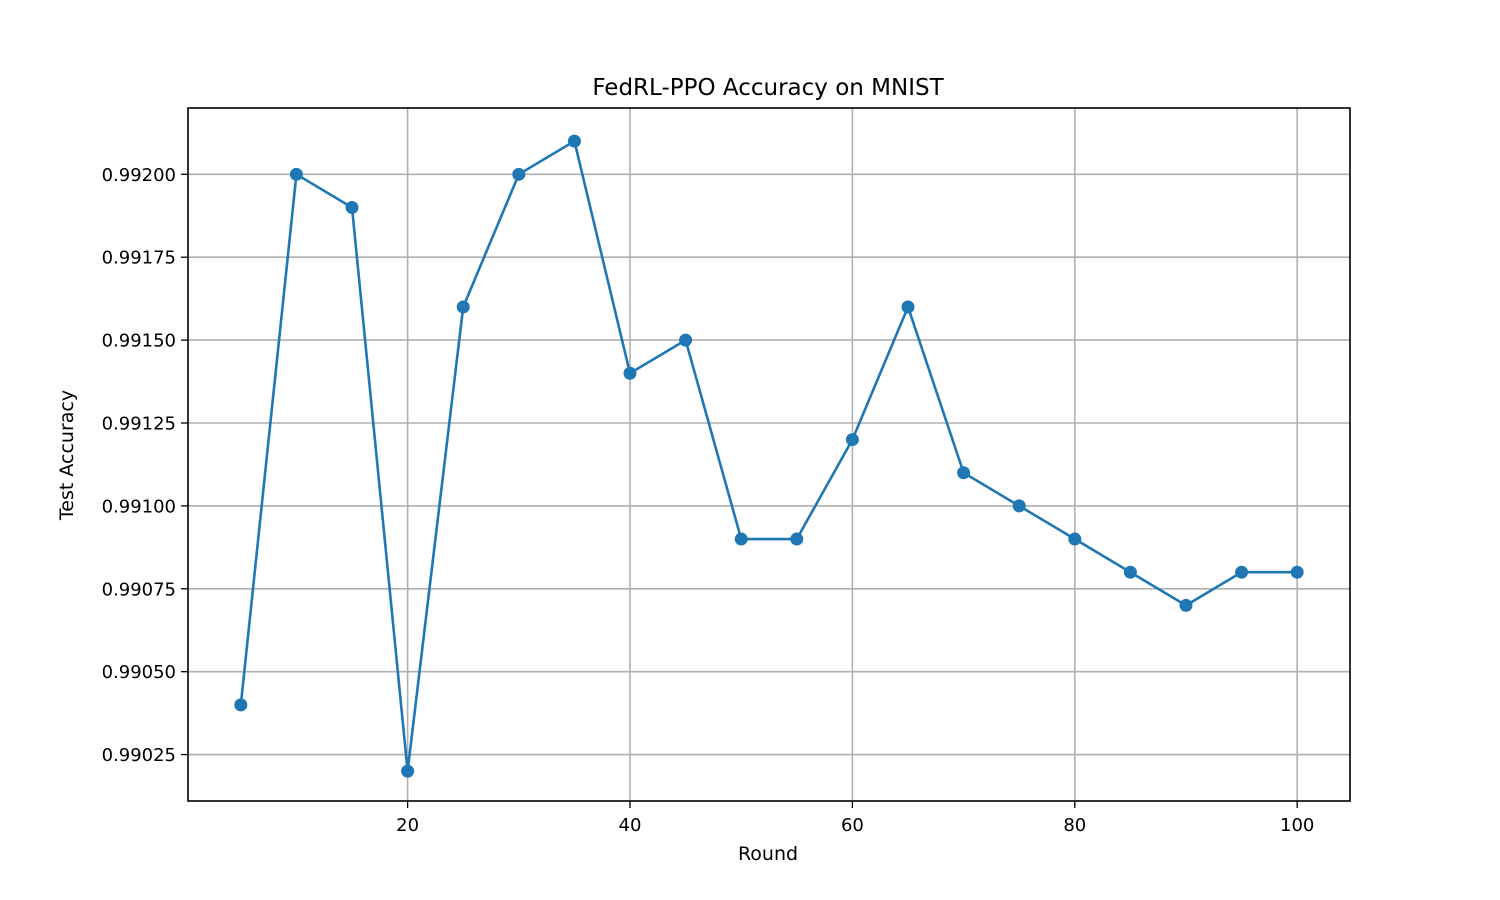 The width and height of the screenshot is (1500, 900). What do you see at coordinates (139, 672) in the screenshot?
I see `y-tick-label: 0.99050` at bounding box center [139, 672].